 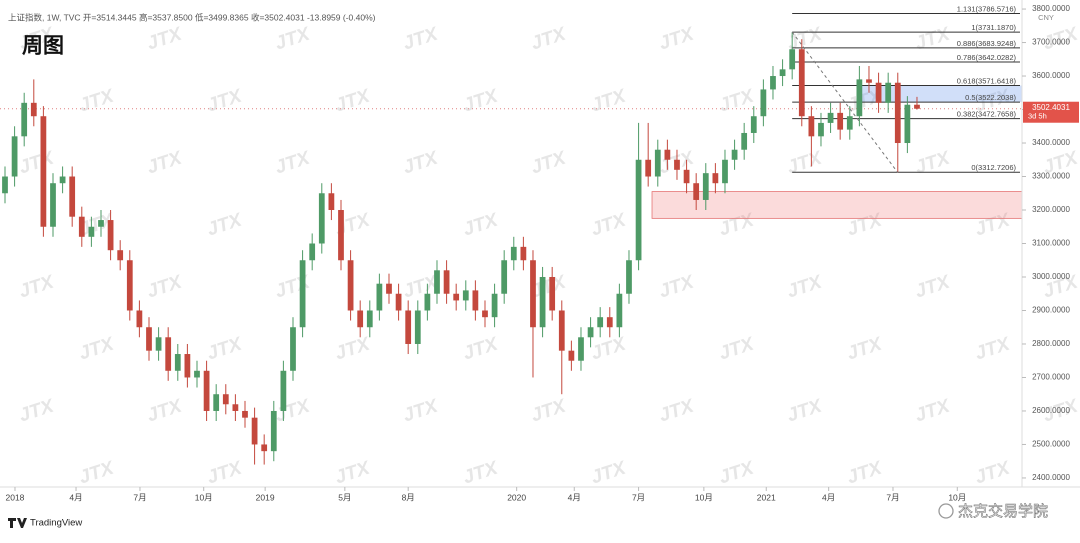 What do you see at coordinates (837, 205) in the screenshot?
I see `zone` at bounding box center [837, 205].